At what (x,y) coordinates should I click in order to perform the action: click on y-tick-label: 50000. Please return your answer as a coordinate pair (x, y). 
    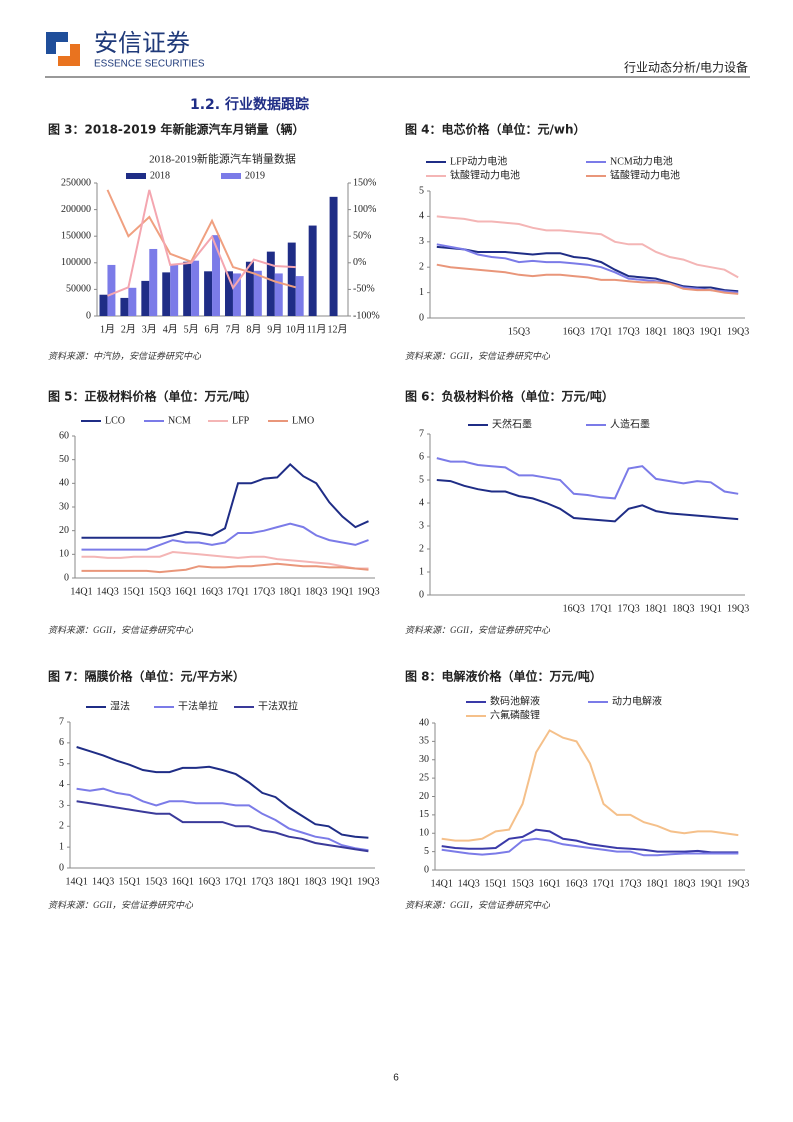
    Looking at the image, I should click on (78, 289).